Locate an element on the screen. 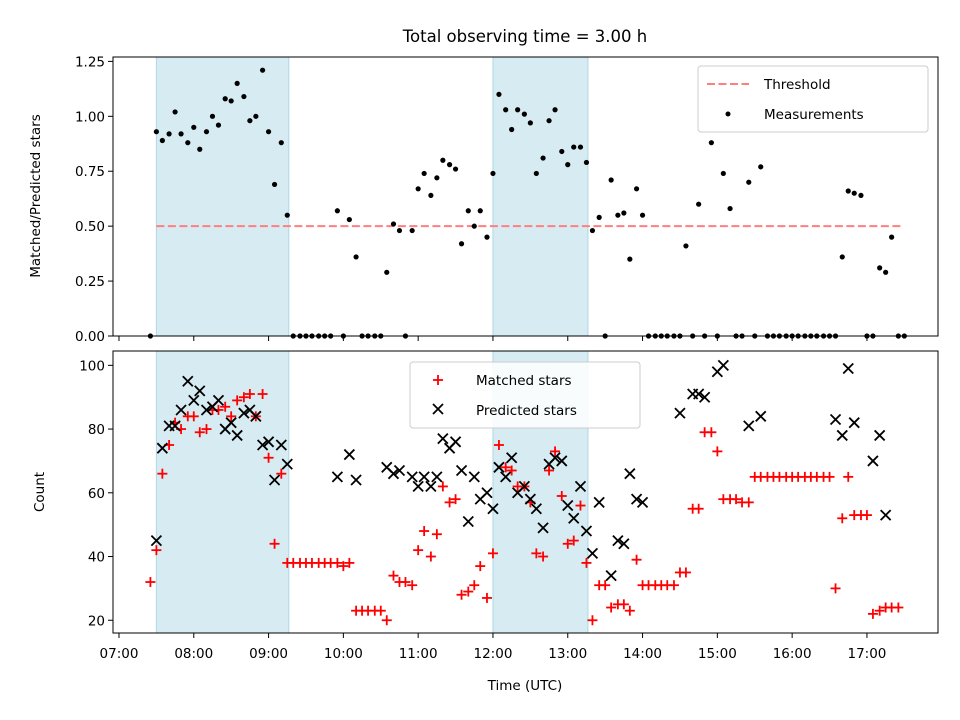  x-tick-label: 15:00 is located at coordinates (717, 654).